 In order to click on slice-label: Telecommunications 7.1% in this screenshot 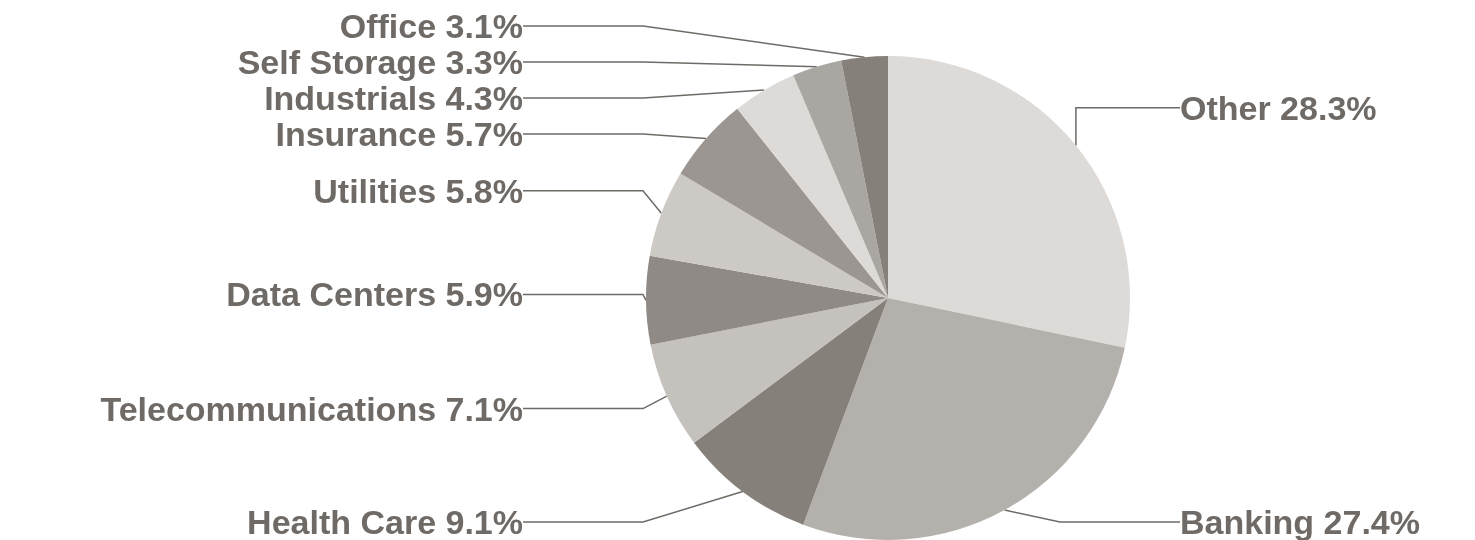, I will do `click(311, 408)`.